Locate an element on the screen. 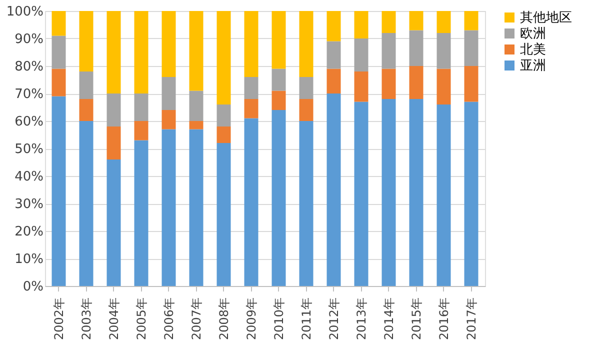  y-tick-label: 70% is located at coordinates (29, 94).